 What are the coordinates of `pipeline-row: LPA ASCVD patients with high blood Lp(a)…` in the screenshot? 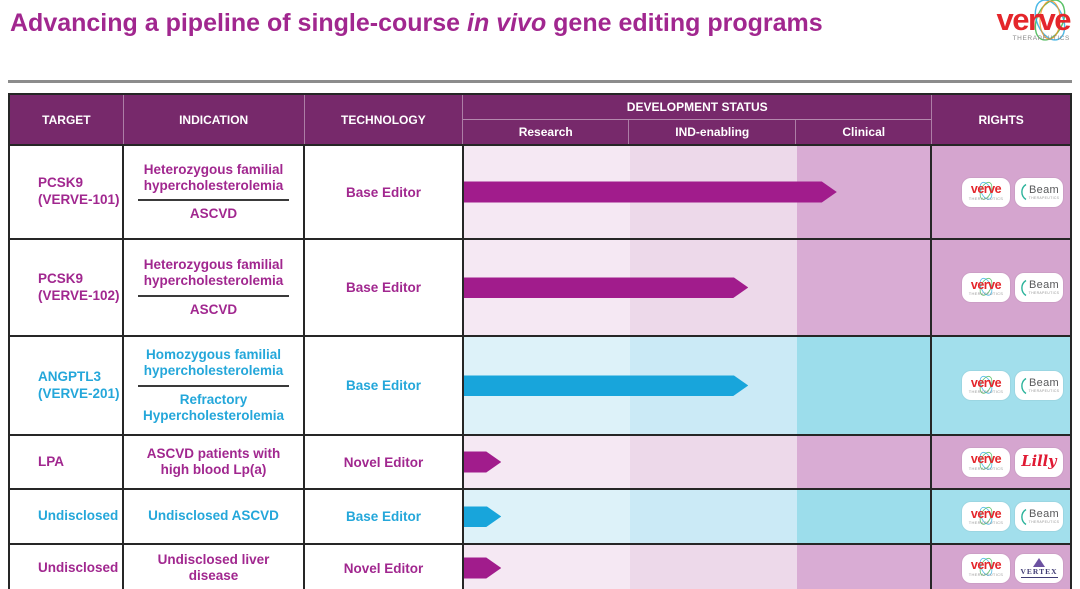 It's located at (540, 463).